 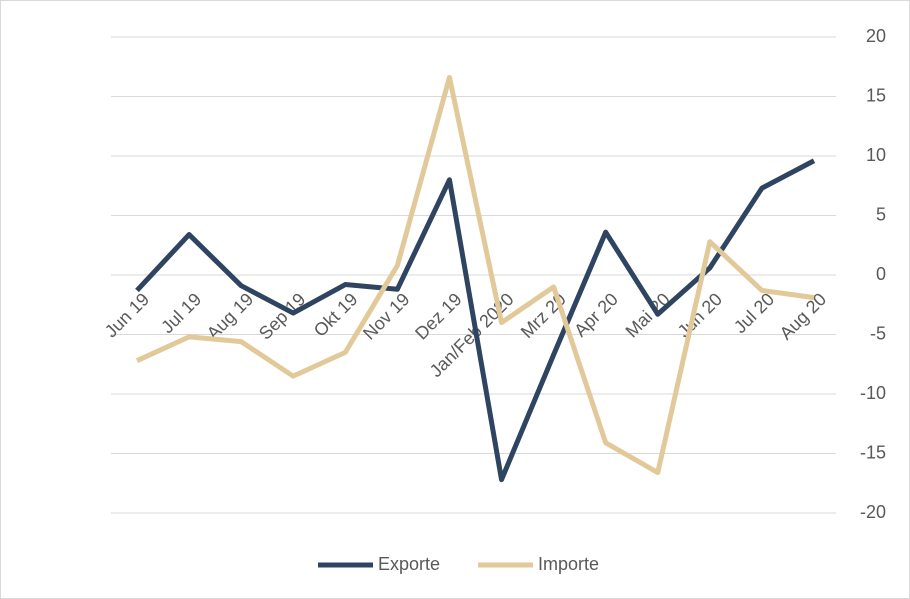 What do you see at coordinates (881, 214) in the screenshot?
I see `y-tick-label: 5` at bounding box center [881, 214].